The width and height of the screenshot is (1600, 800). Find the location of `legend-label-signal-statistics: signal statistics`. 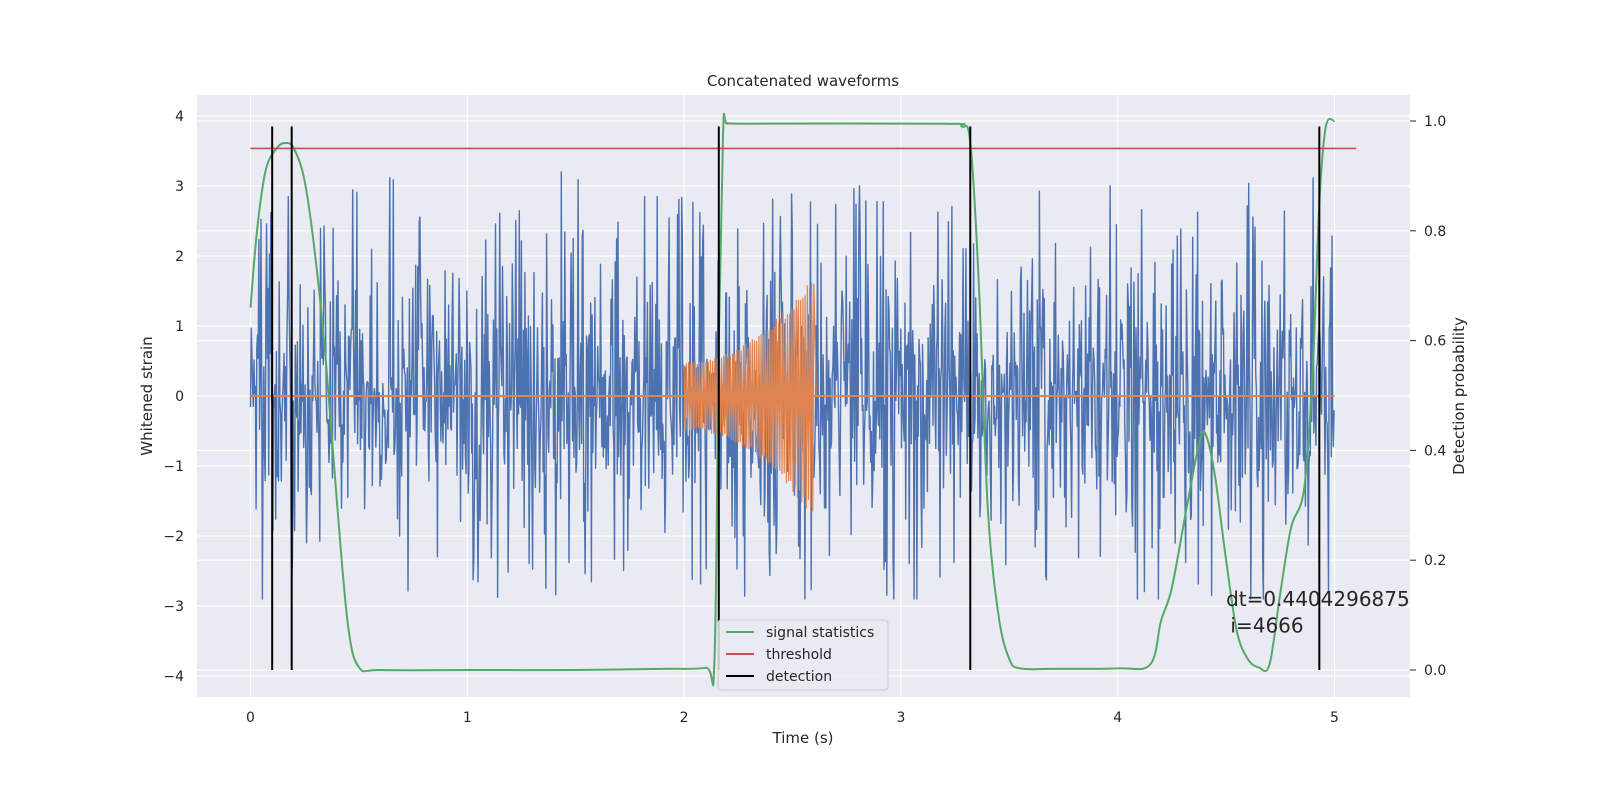

legend-label-signal-statistics: signal statistics is located at coordinates (820, 633).